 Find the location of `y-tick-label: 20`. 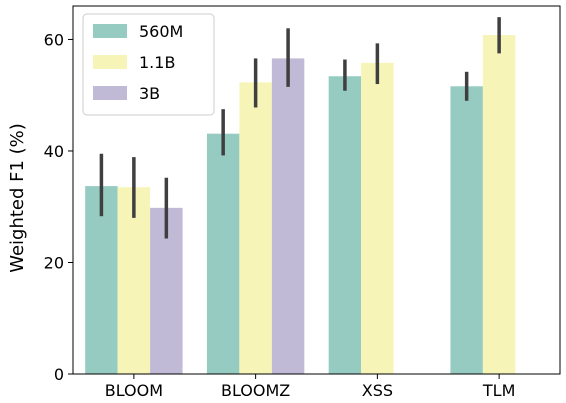

y-tick-label: 20 is located at coordinates (54, 262).